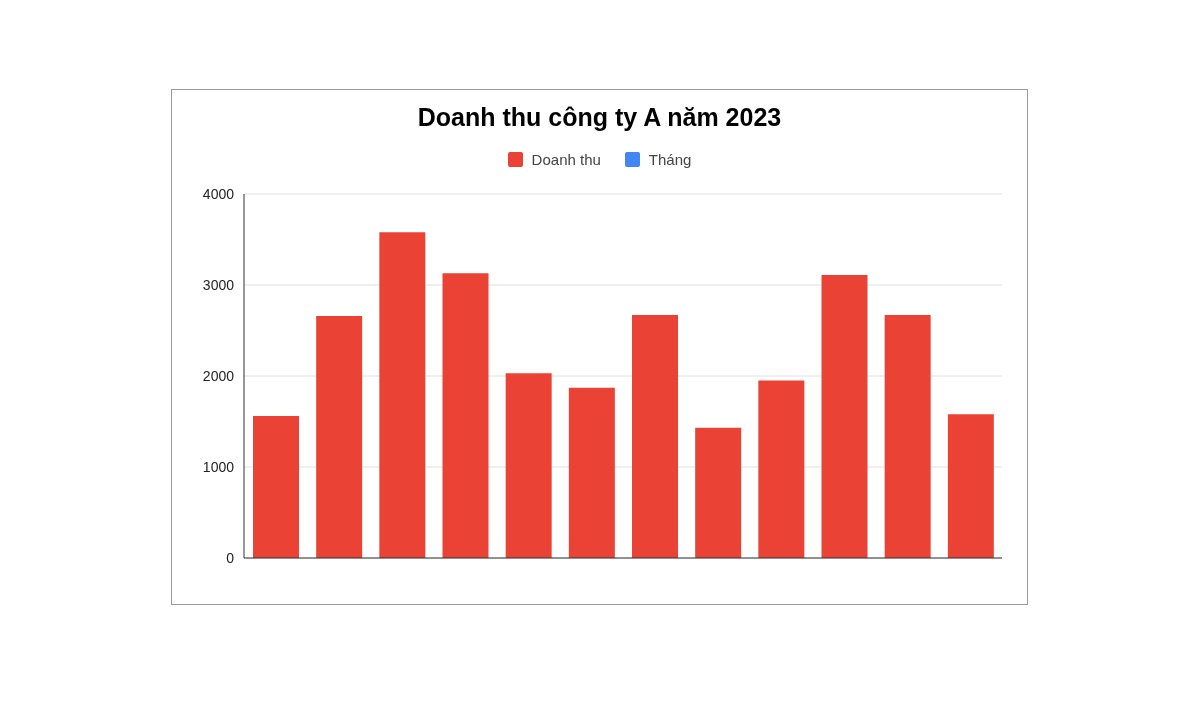 The image size is (1200, 720). What do you see at coordinates (670, 159) in the screenshot?
I see `legend-label: Tháng` at bounding box center [670, 159].